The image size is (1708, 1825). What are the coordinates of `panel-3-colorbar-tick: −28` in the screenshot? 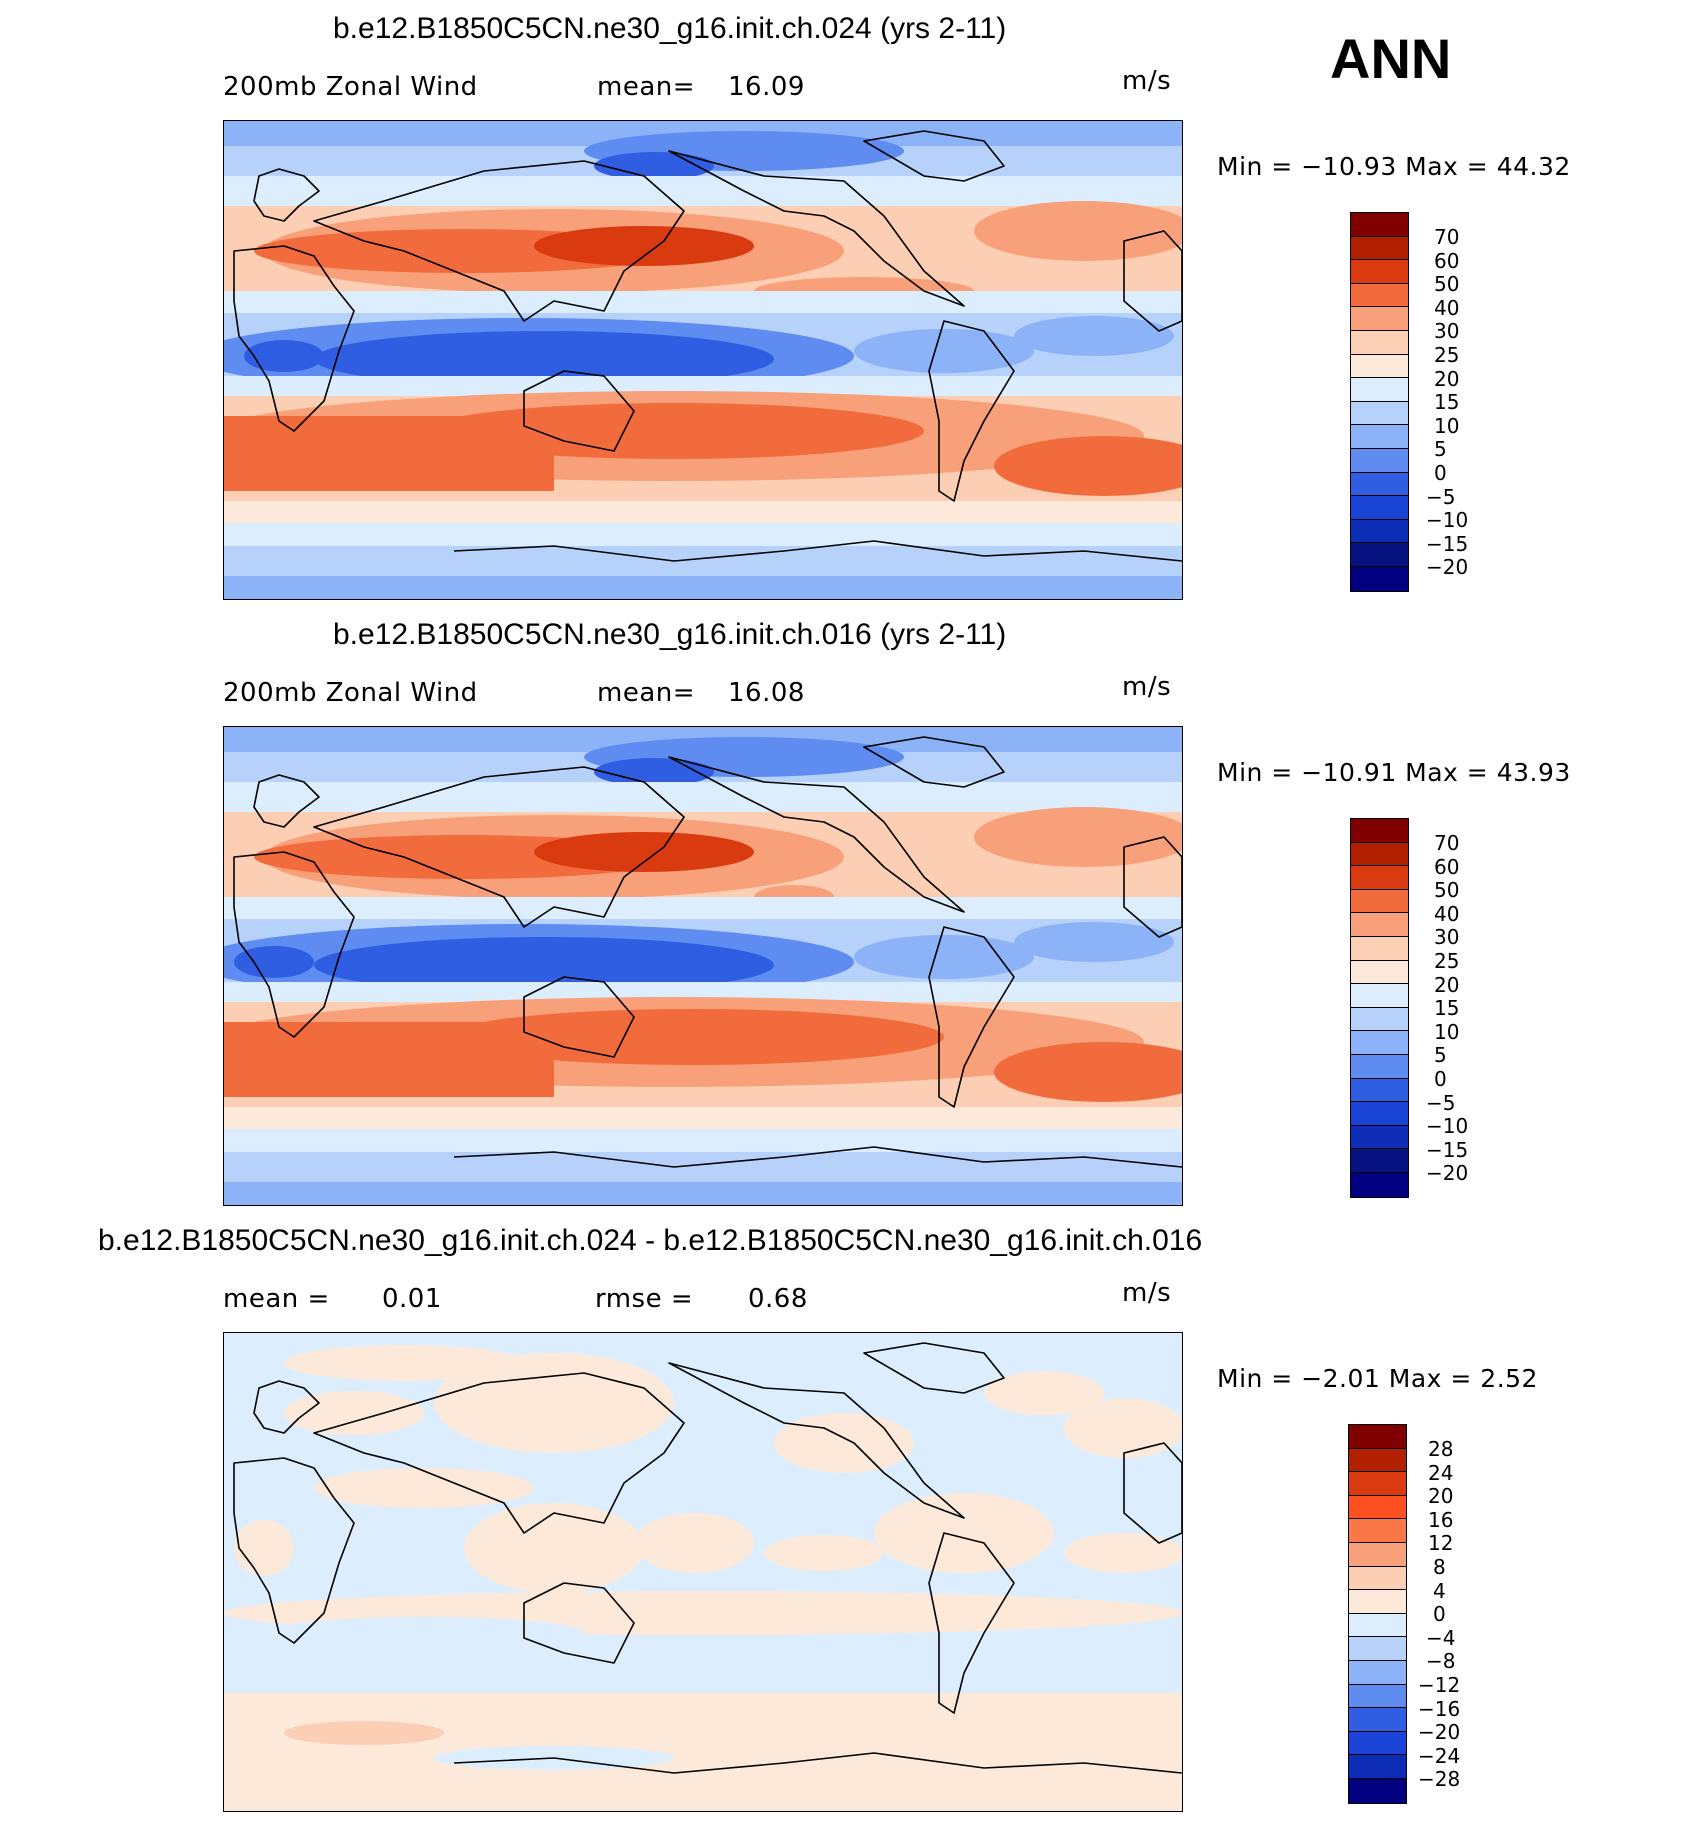 It's located at (1439, 1779).